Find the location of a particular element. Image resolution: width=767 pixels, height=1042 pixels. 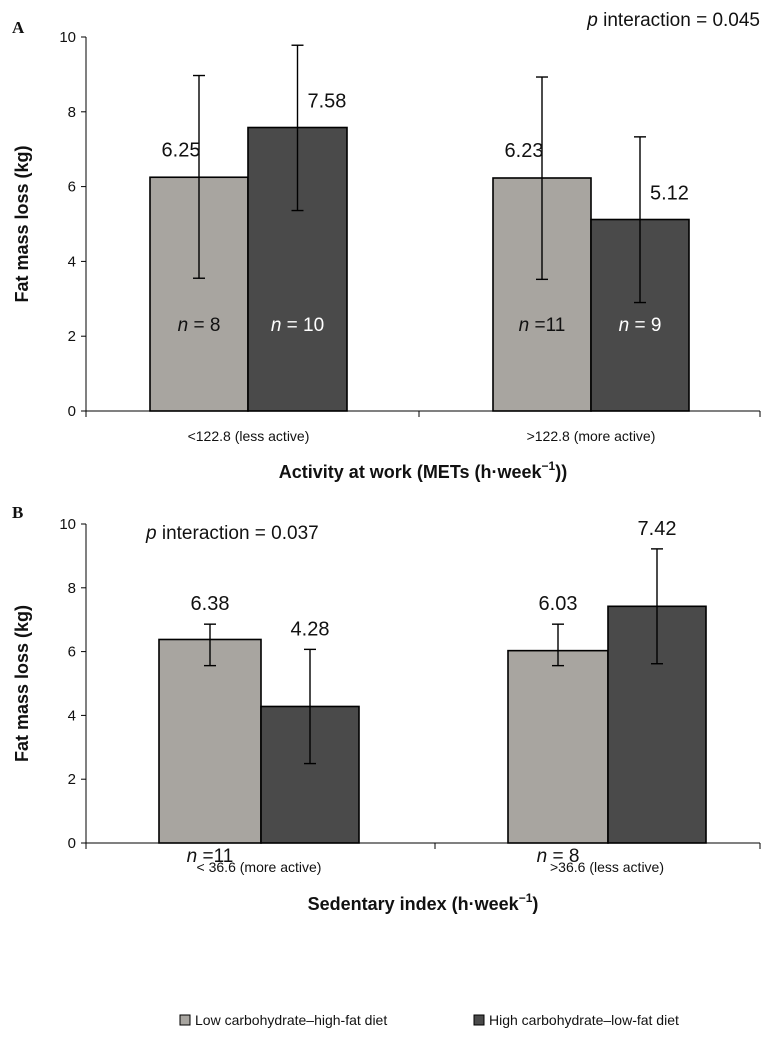

sample-size-label: n = 10 is located at coordinates (297, 325).